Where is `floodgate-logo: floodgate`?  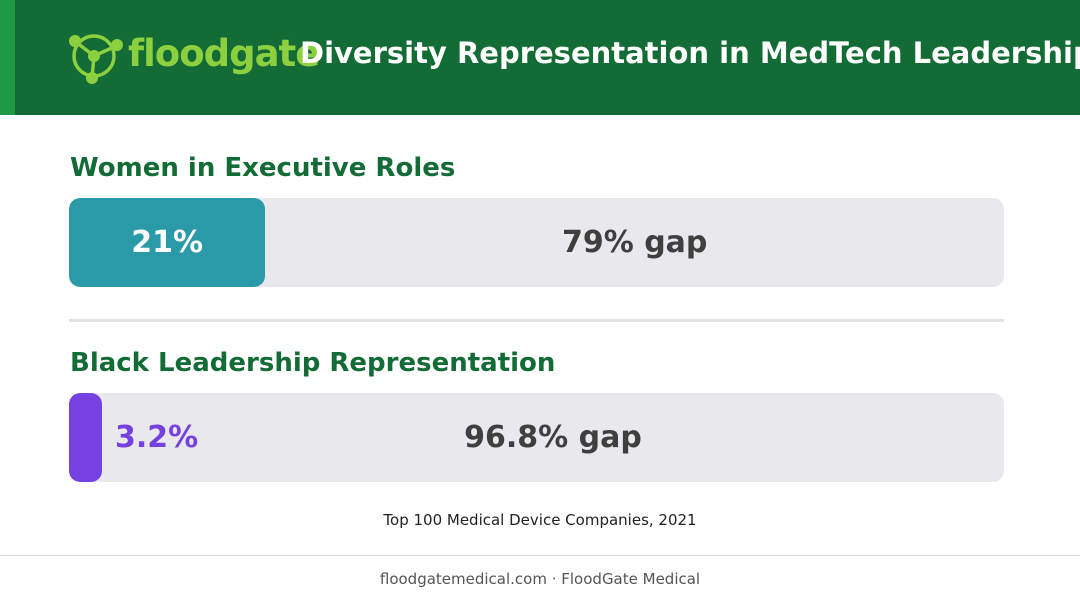 floodgate-logo: floodgate is located at coordinates (193, 57).